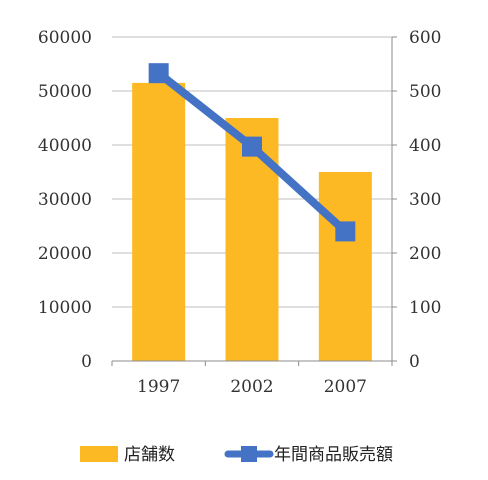 Image resolution: width=488 pixels, height=480 pixels. I want to click on x-axis-ticks: 1997 2002 2007, so click(252, 387).